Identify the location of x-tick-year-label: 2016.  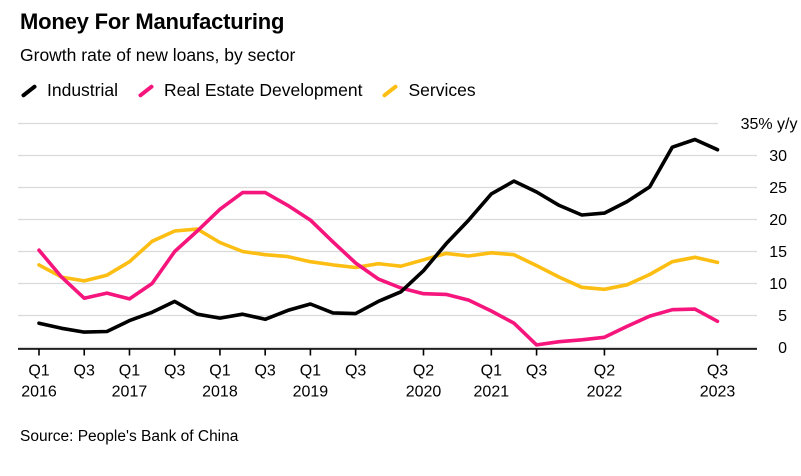
(39, 392).